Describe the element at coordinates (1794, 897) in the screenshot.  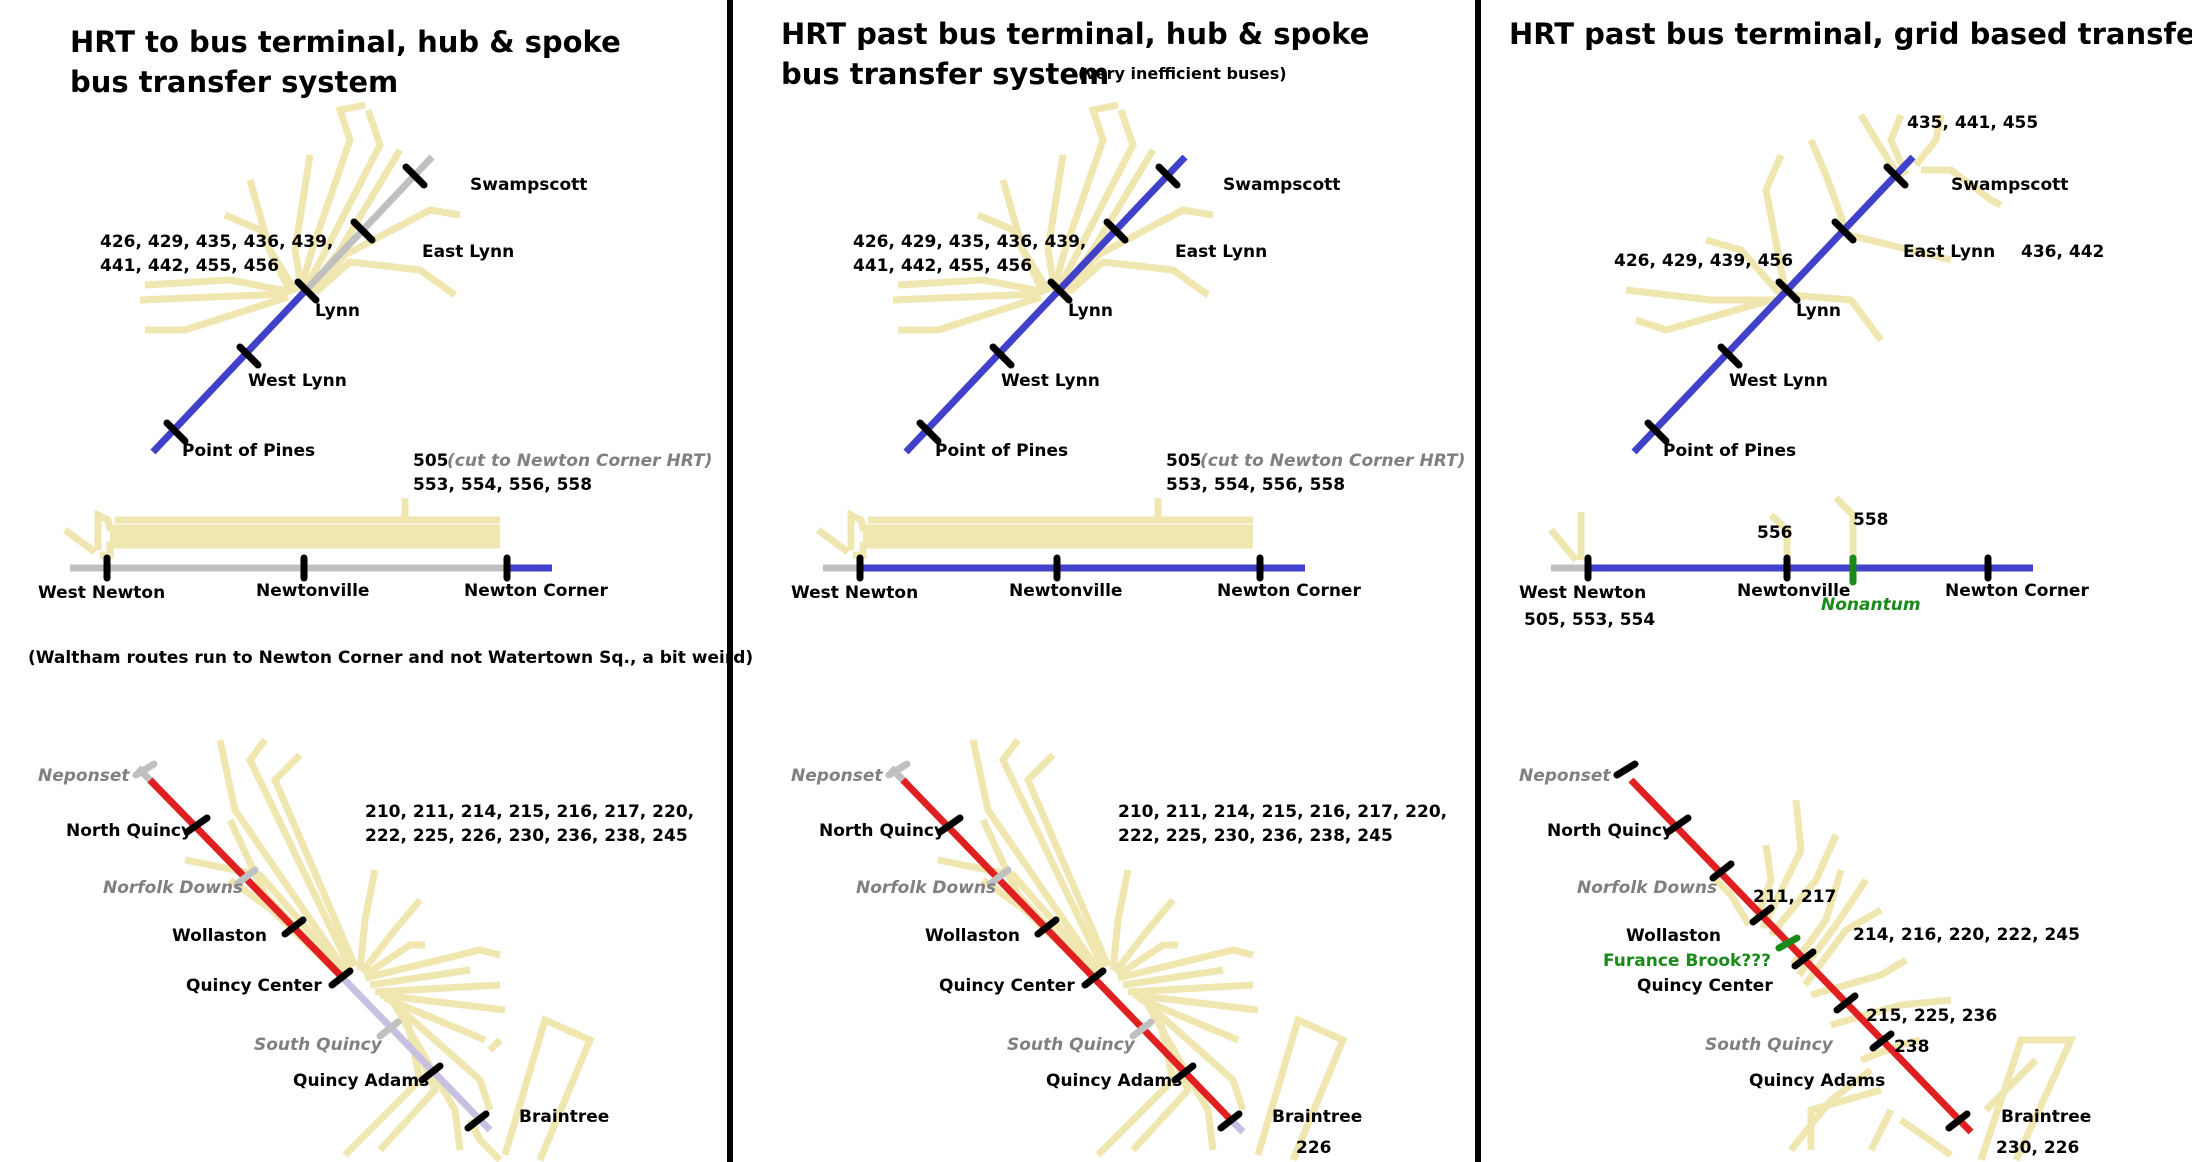
I see `routes-211-label: 211, 217` at that location.